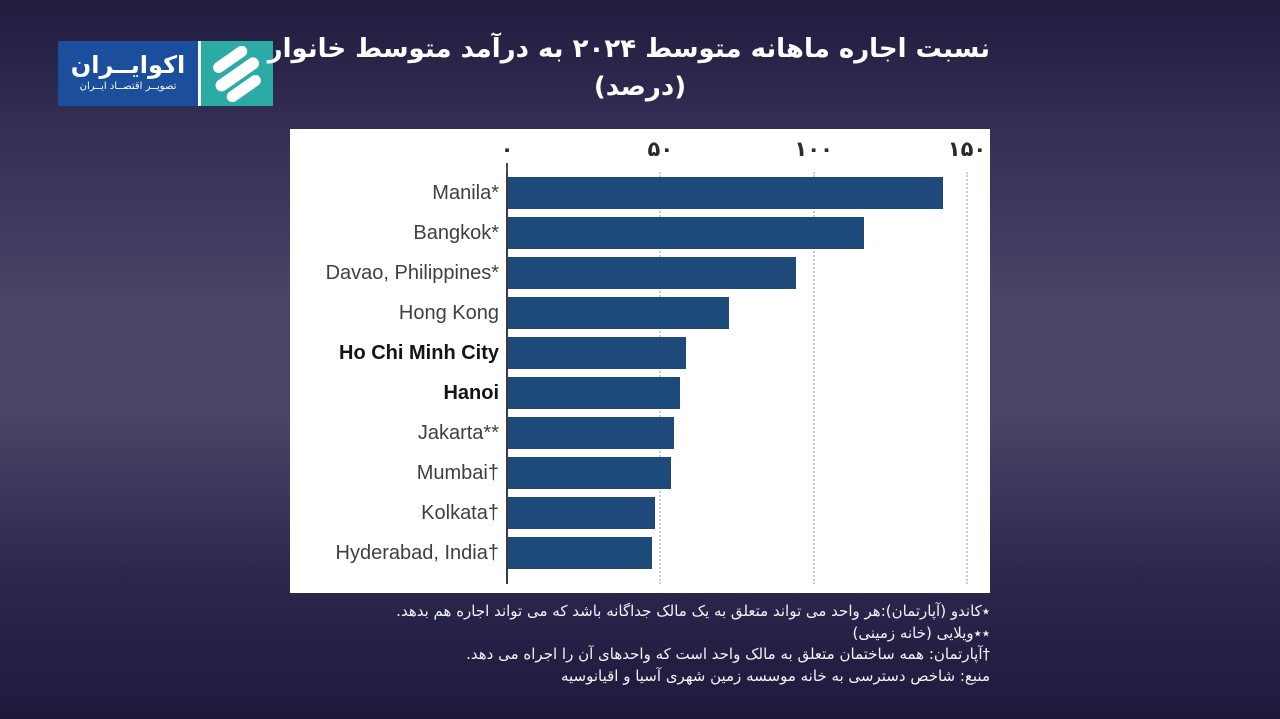 The image size is (1280, 719). I want to click on category-label: Kolkata†, so click(460, 513).